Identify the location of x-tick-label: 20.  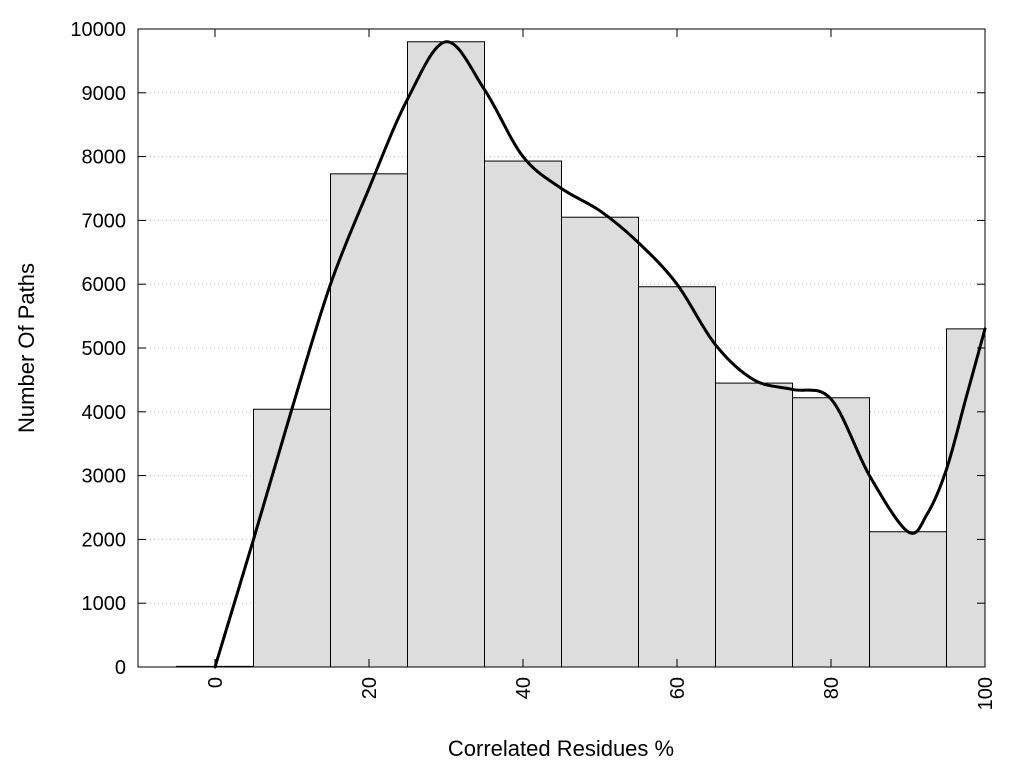
(370, 688).